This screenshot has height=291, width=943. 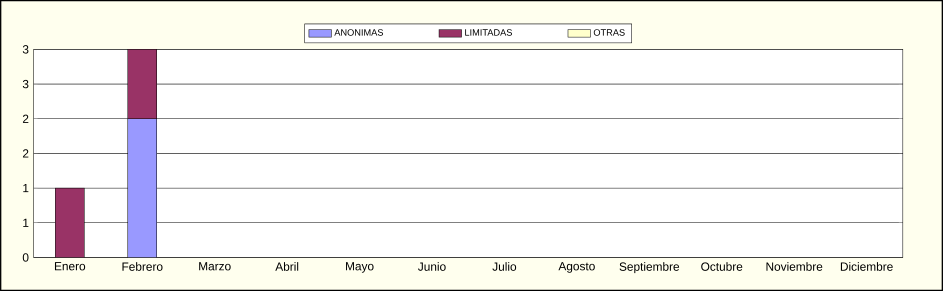 I want to click on x-tick-label: Agosto, so click(x=576, y=267).